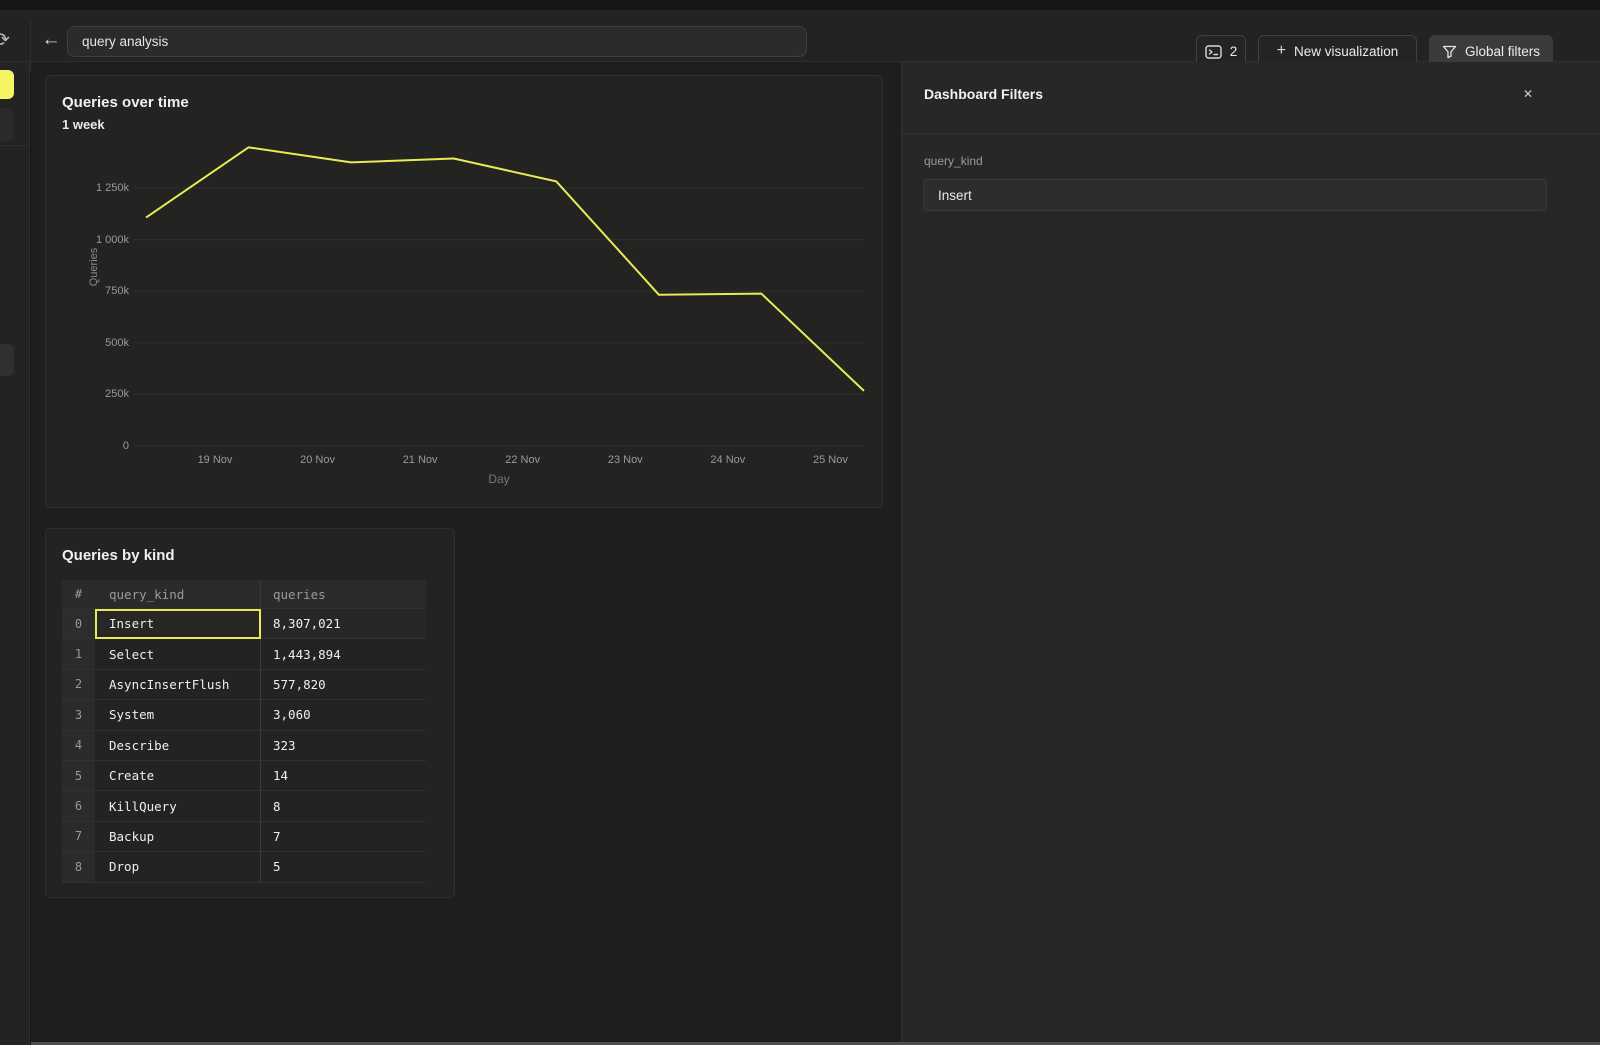  What do you see at coordinates (1449, 52) in the screenshot?
I see `funnel-icon` at bounding box center [1449, 52].